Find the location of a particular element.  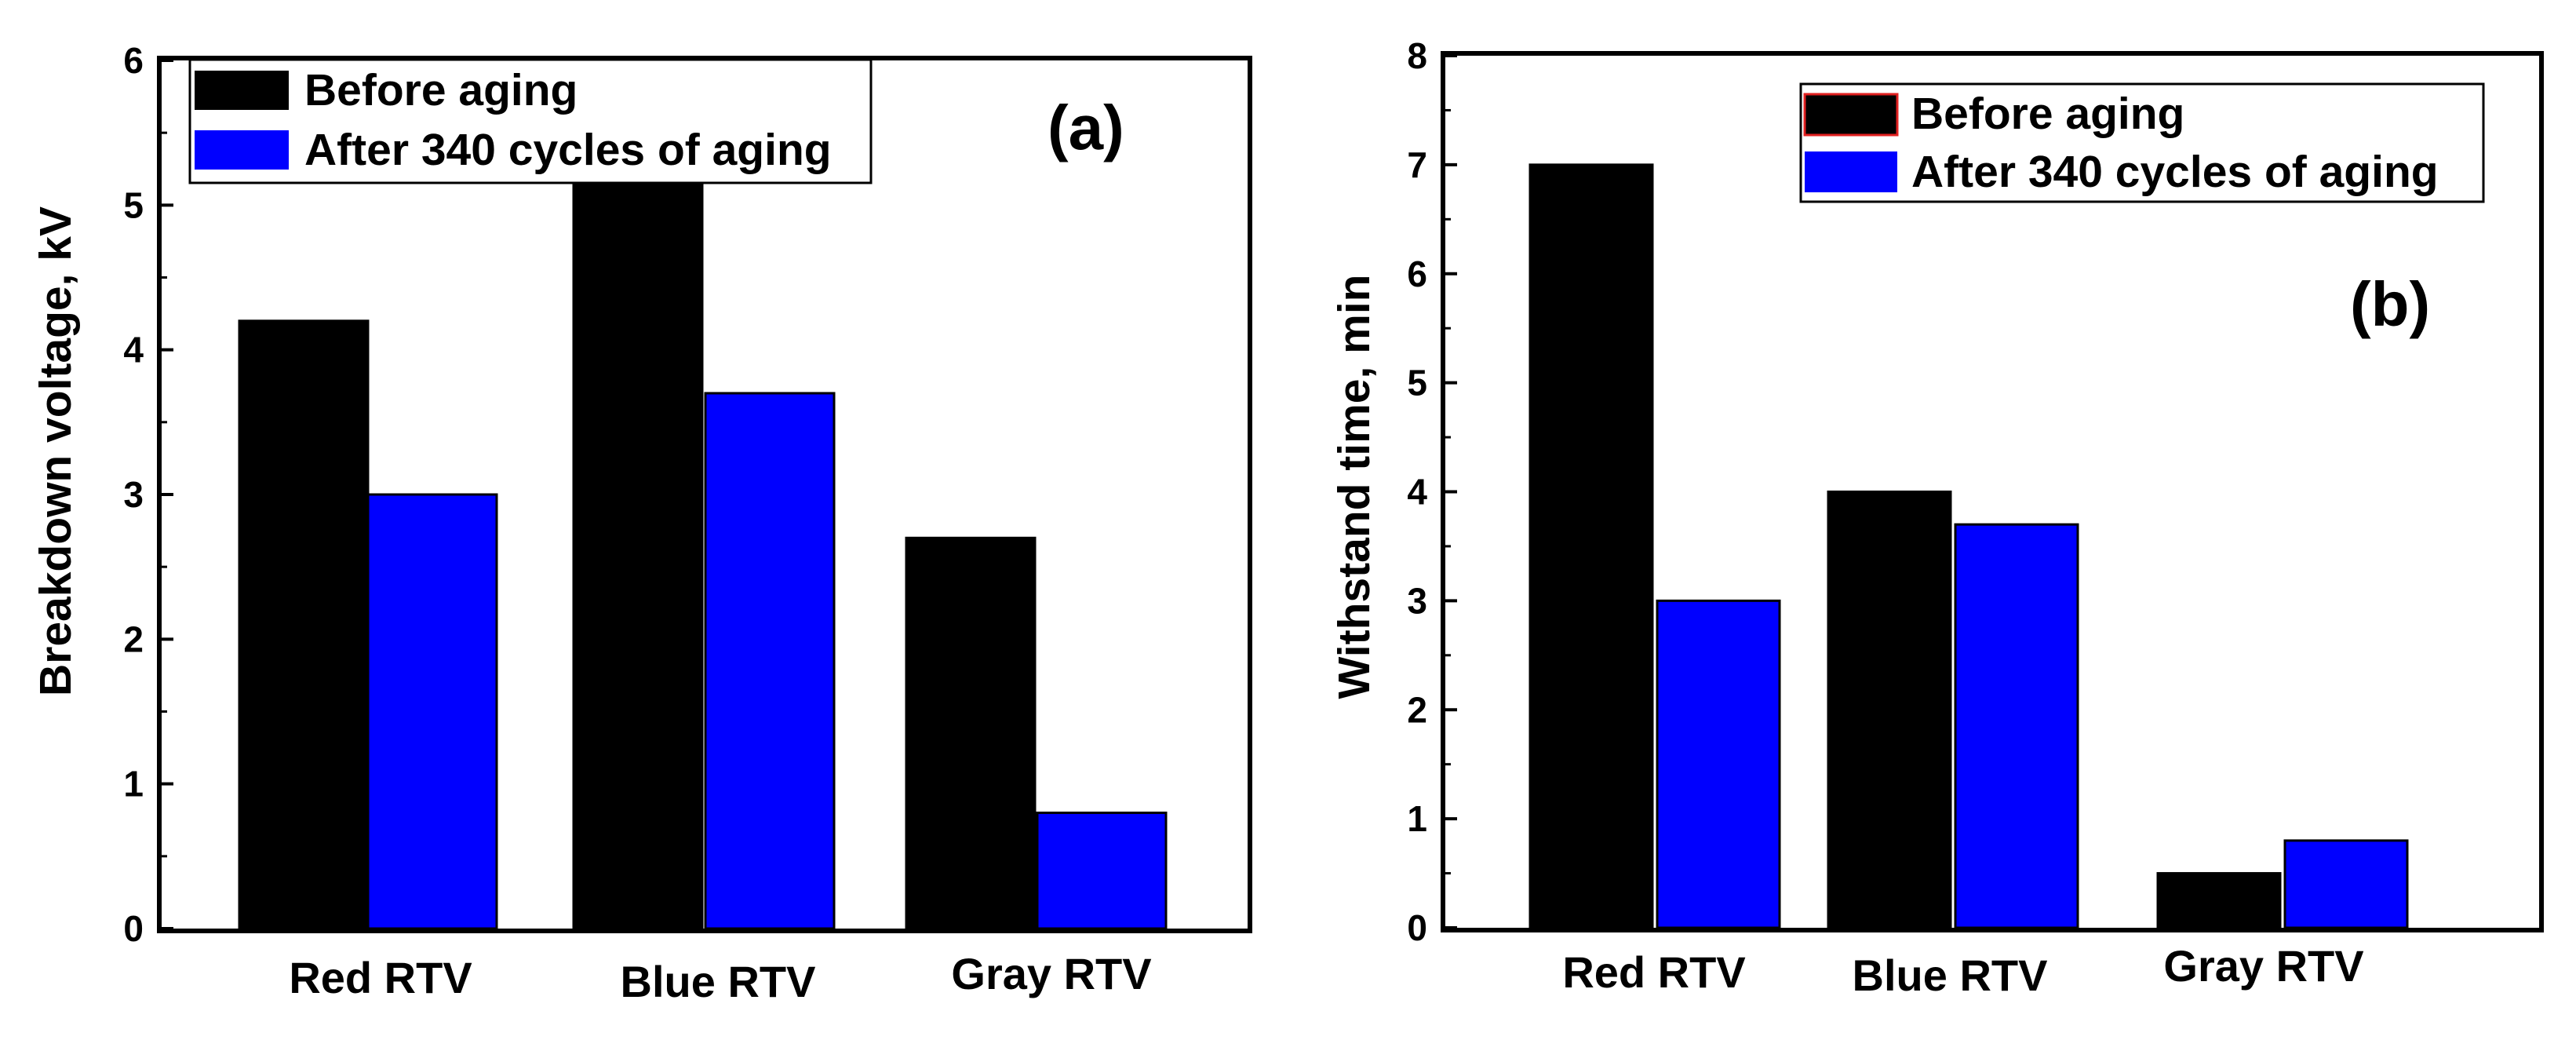

y-axis-ticks: 0 1 2 3 4 5 6 is located at coordinates (148, 494).